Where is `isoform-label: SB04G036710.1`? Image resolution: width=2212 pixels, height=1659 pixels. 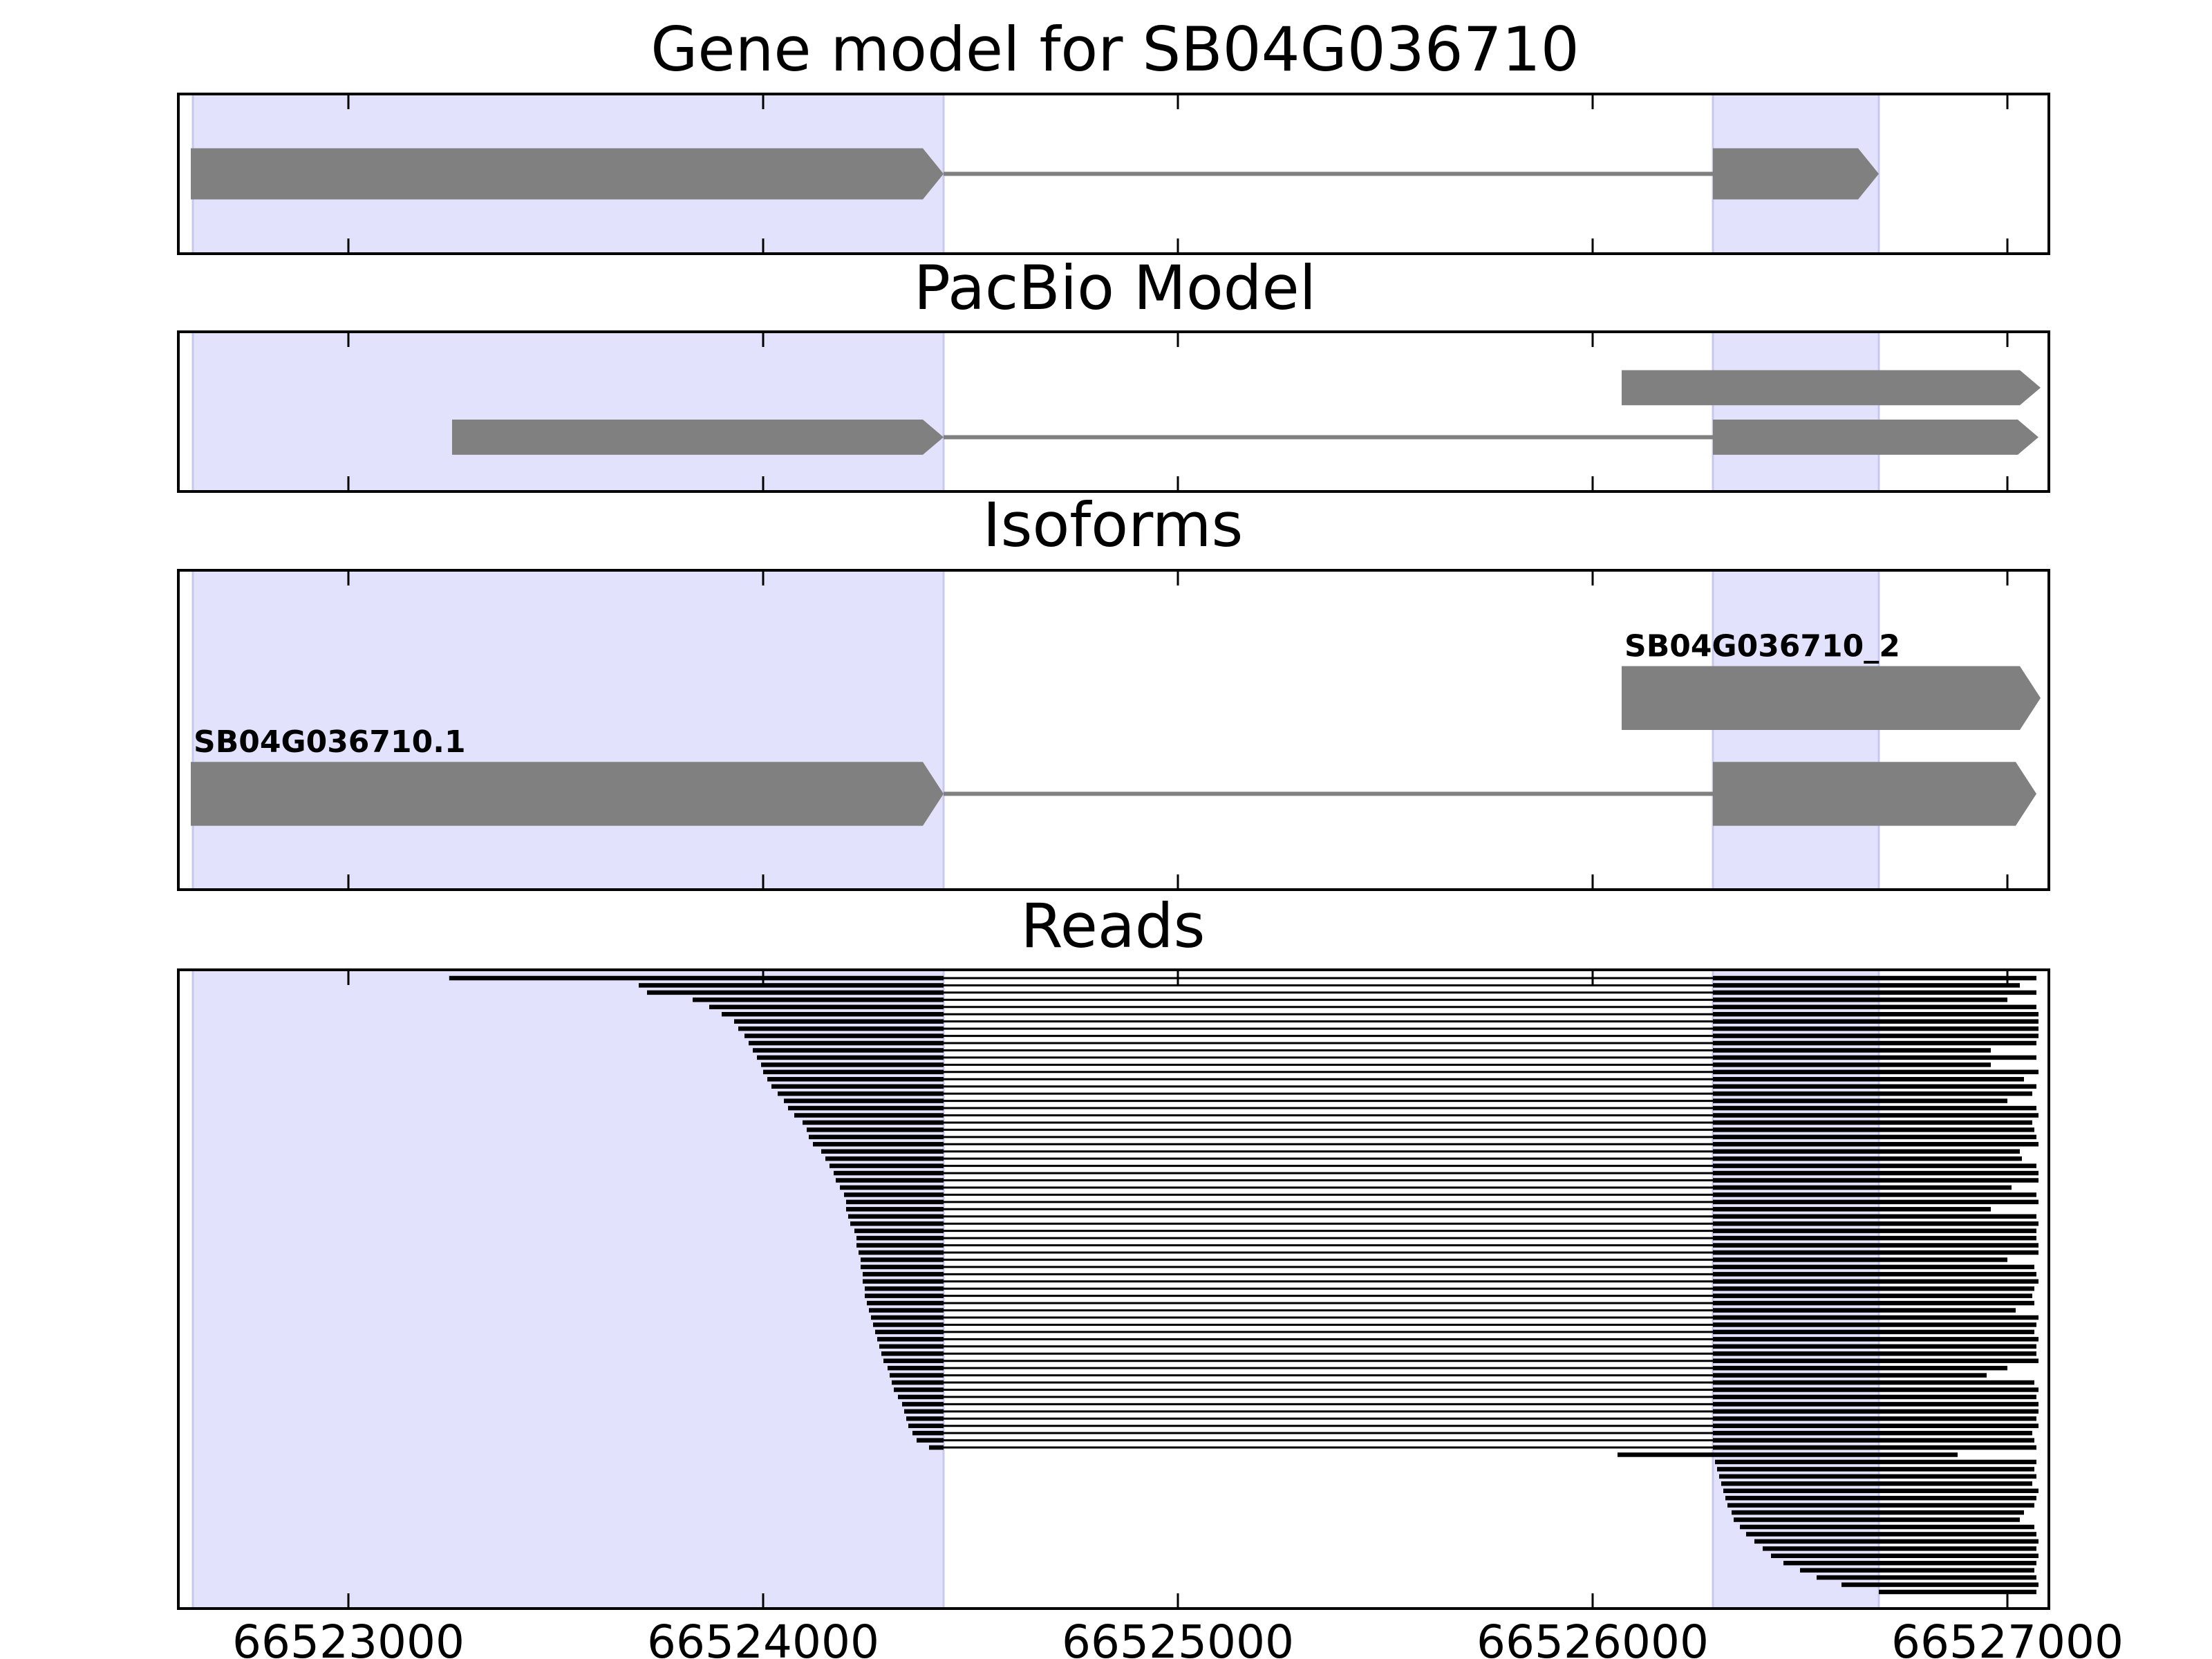 isoform-label: SB04G036710.1 is located at coordinates (330, 742).